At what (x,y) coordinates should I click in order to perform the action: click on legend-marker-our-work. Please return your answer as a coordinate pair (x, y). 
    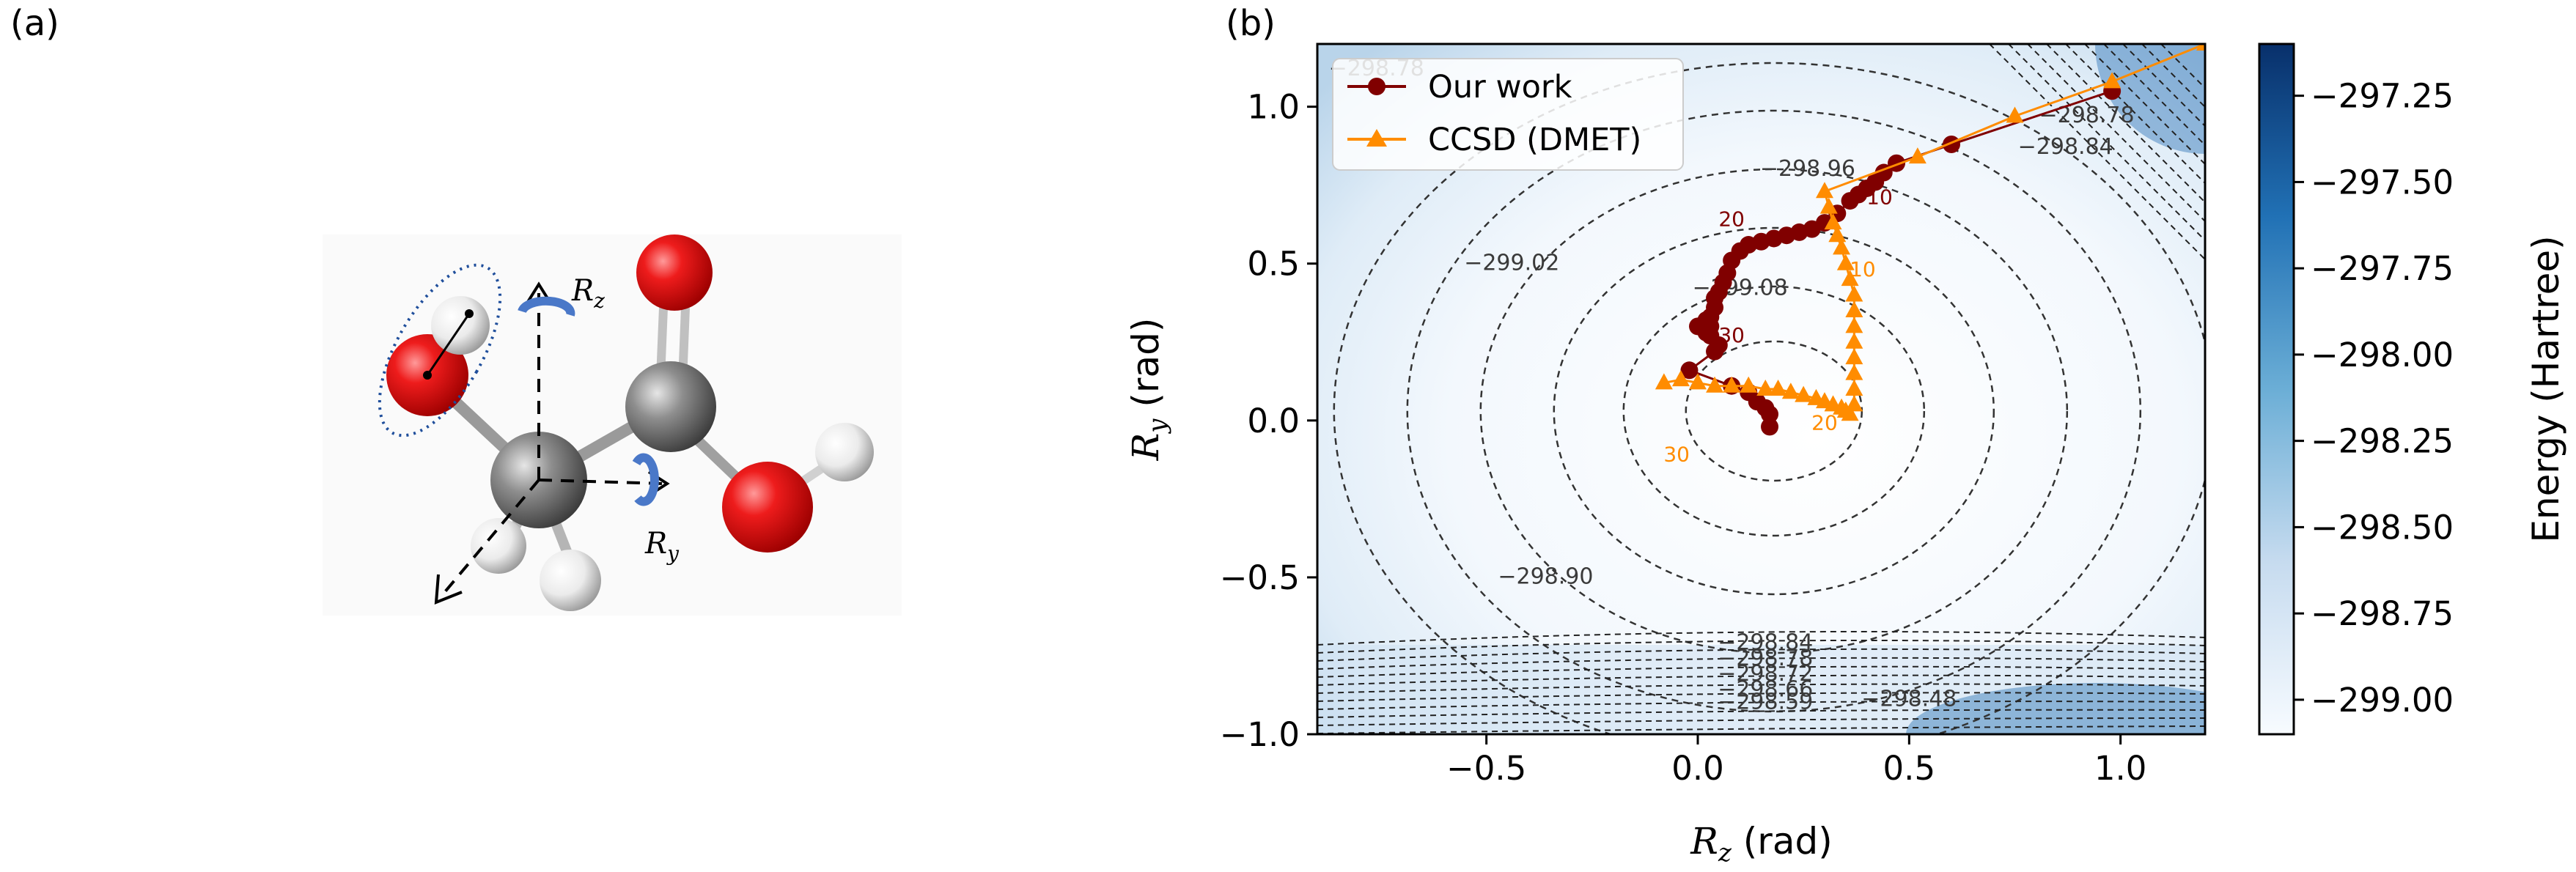
    Looking at the image, I should click on (1376, 86).